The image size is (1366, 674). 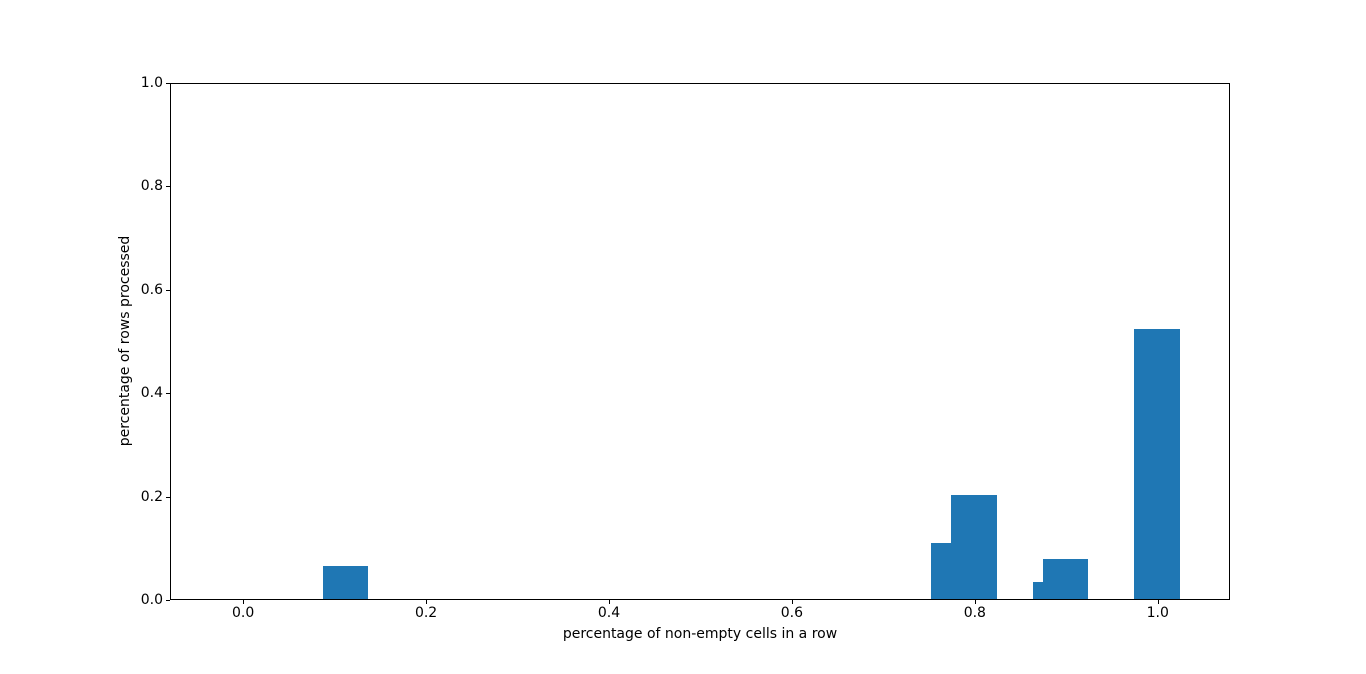 What do you see at coordinates (151, 496) in the screenshot?
I see `y-tick-label: 0.2` at bounding box center [151, 496].